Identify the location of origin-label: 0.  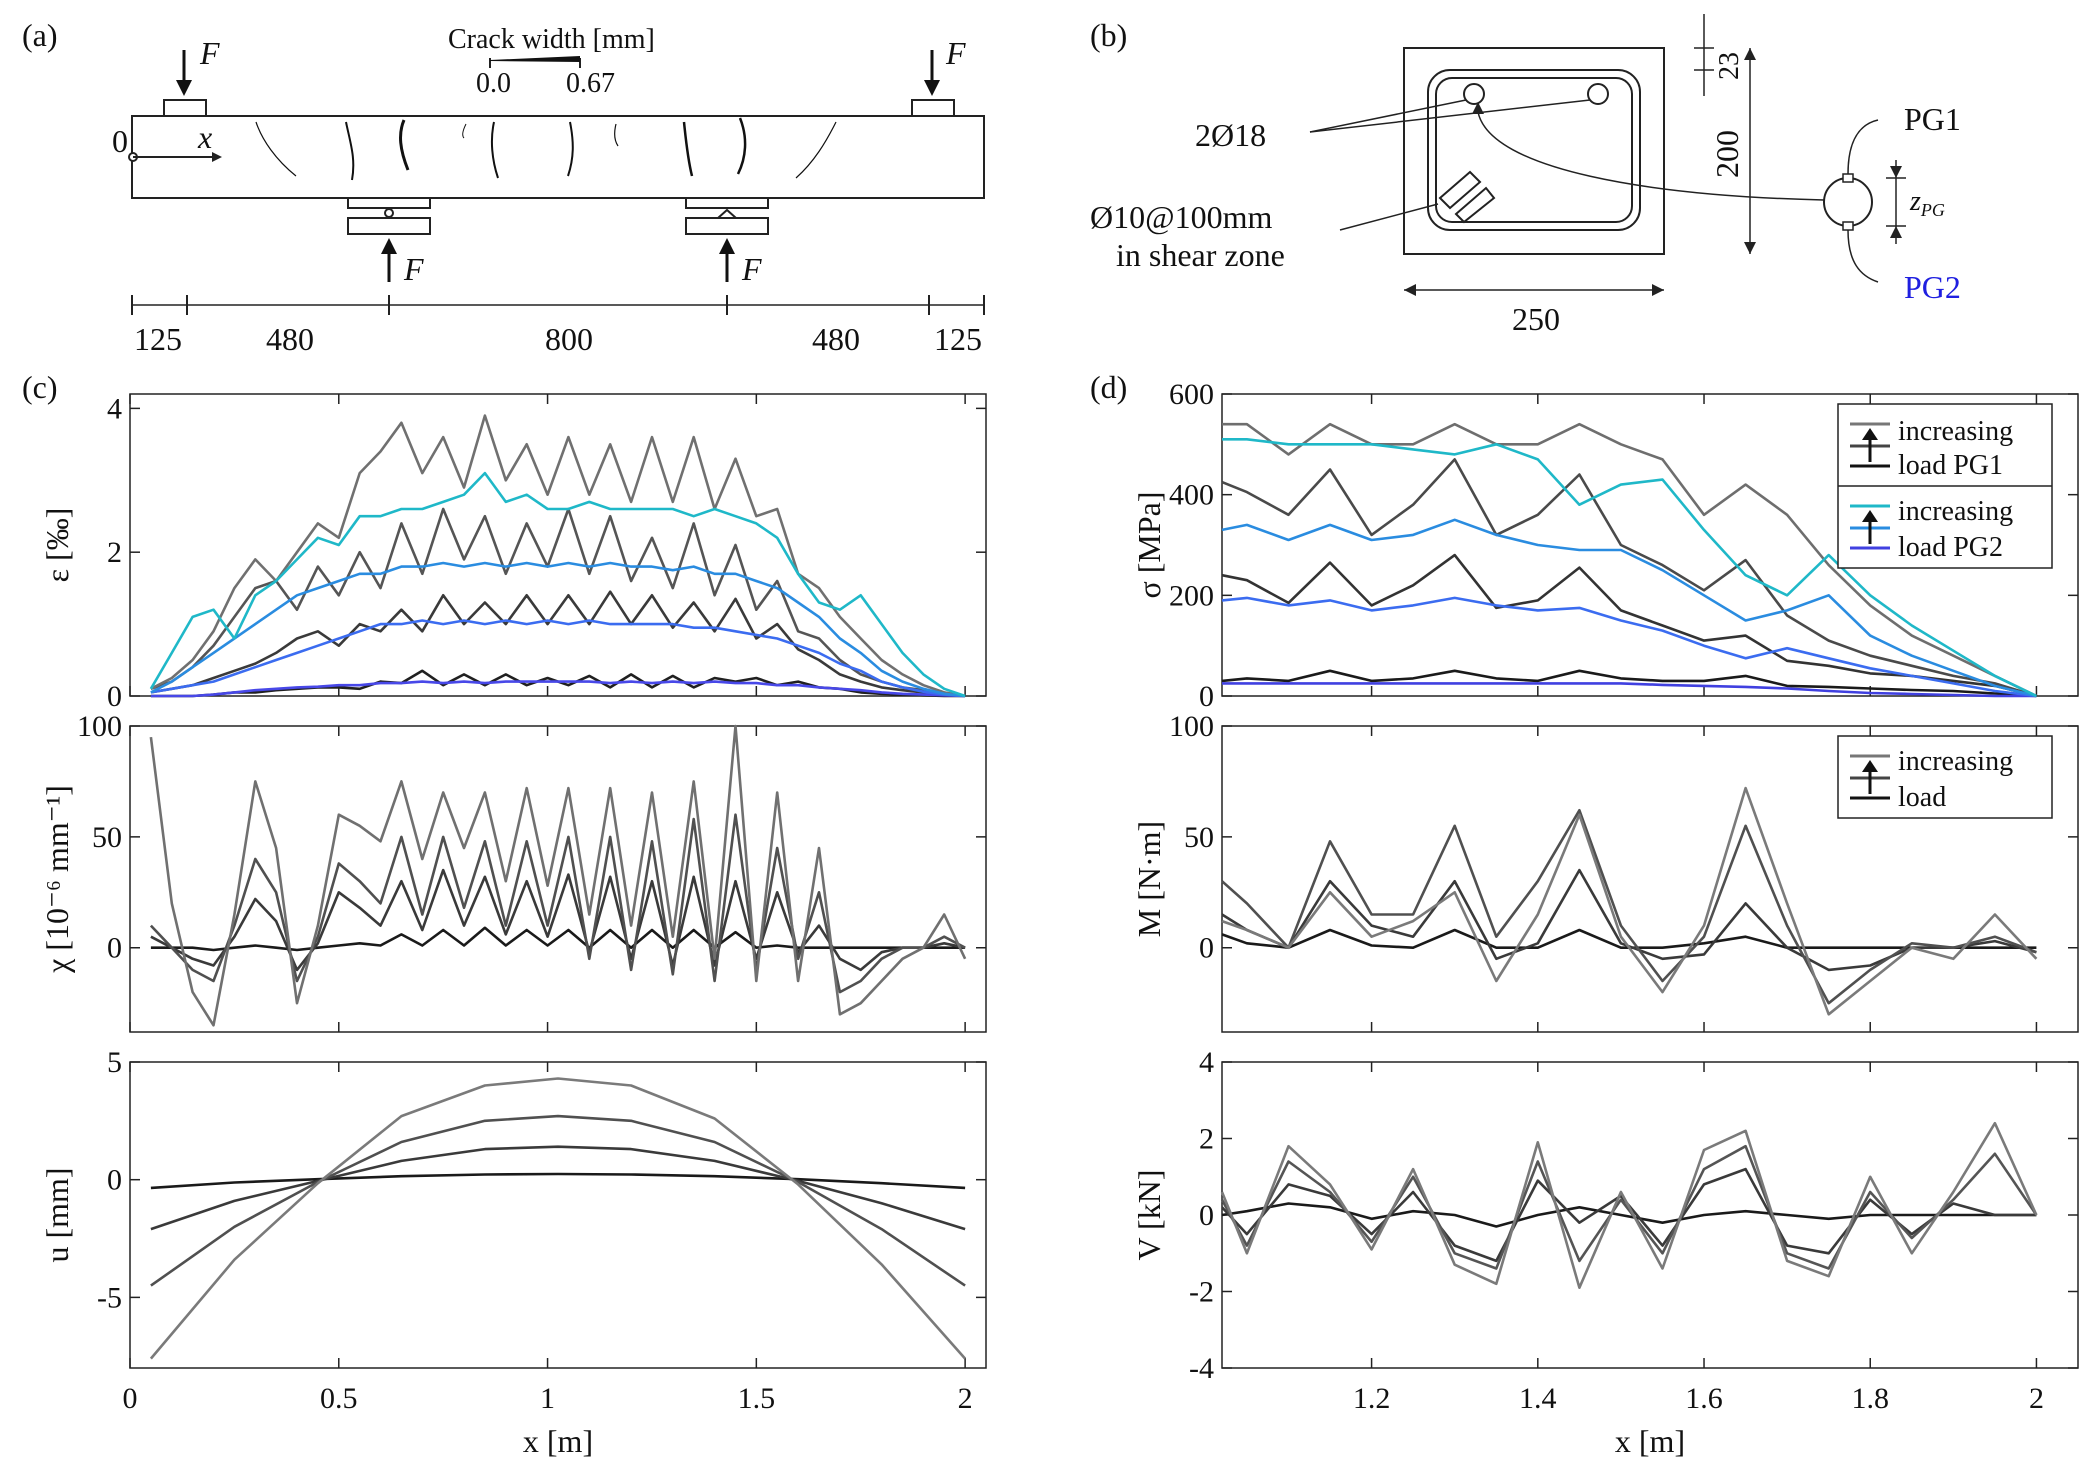
(120, 141).